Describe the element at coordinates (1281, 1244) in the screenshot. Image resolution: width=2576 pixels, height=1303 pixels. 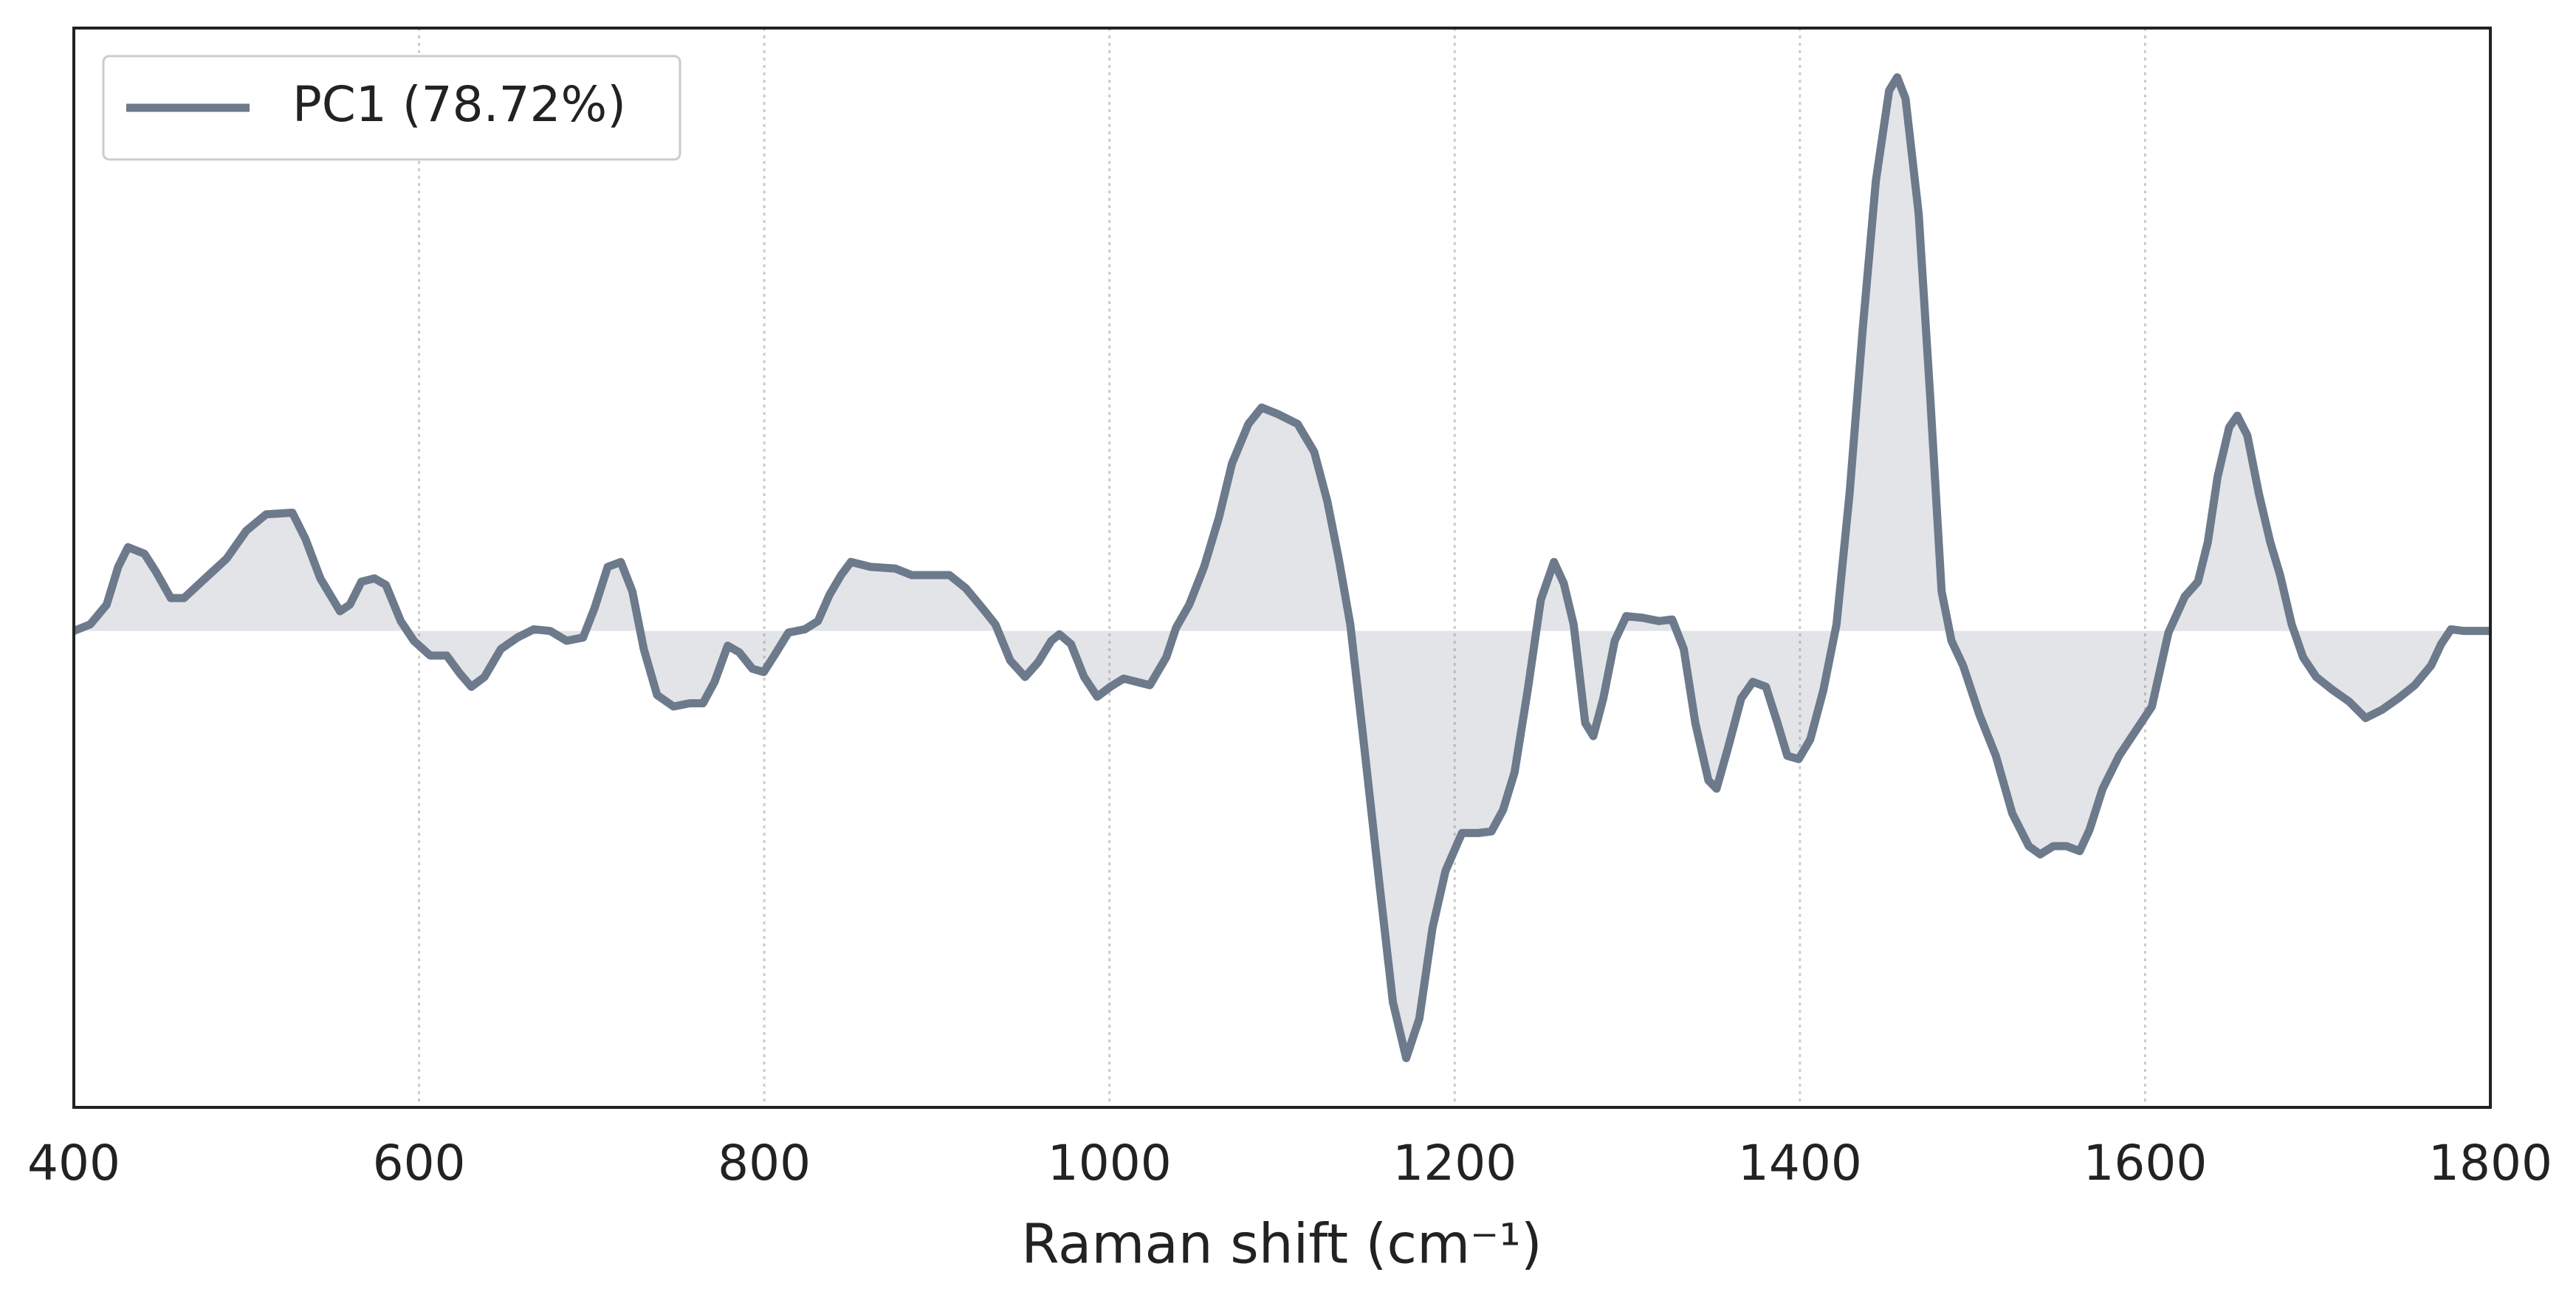
I see `x-axis-label: Raman shift (cm⁻¹)` at that location.